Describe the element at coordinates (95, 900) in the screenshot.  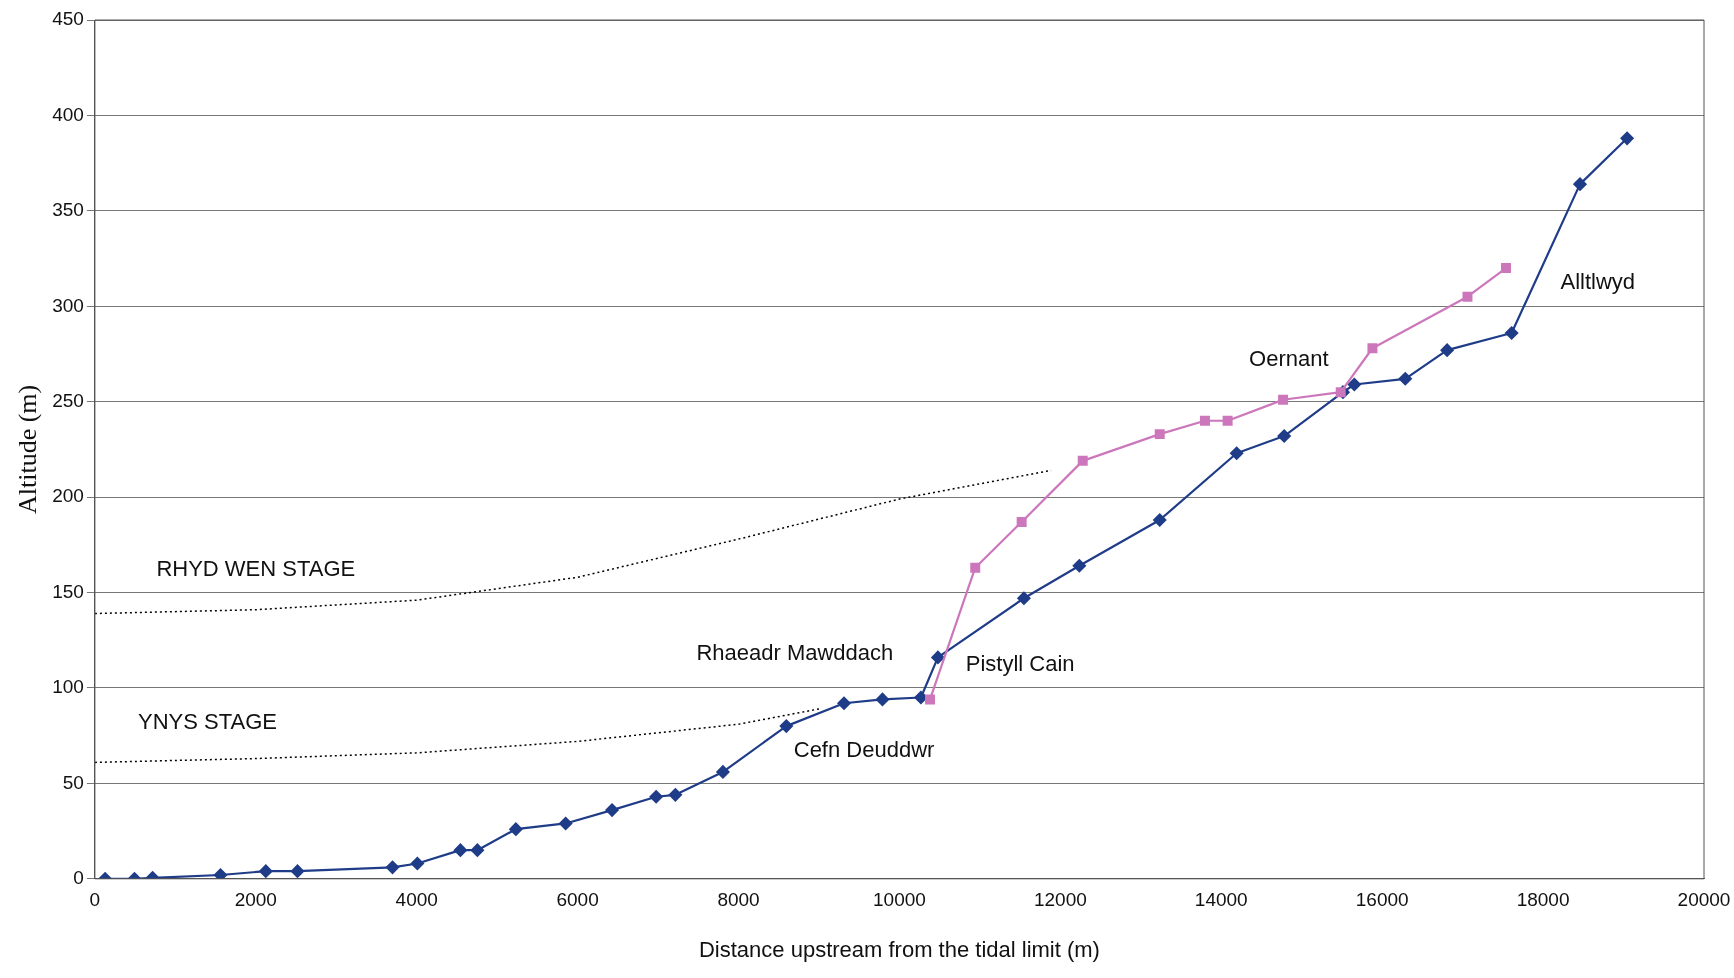
I see `x-tick-label: 0` at that location.